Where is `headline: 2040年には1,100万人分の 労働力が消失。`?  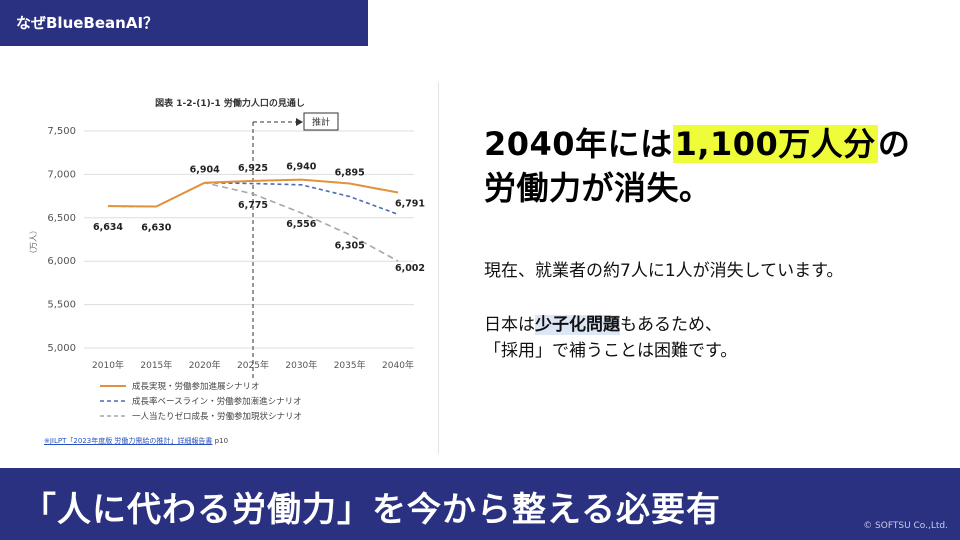 headline: 2040年には1,100万人分の 労働力が消失。 is located at coordinates (697, 166).